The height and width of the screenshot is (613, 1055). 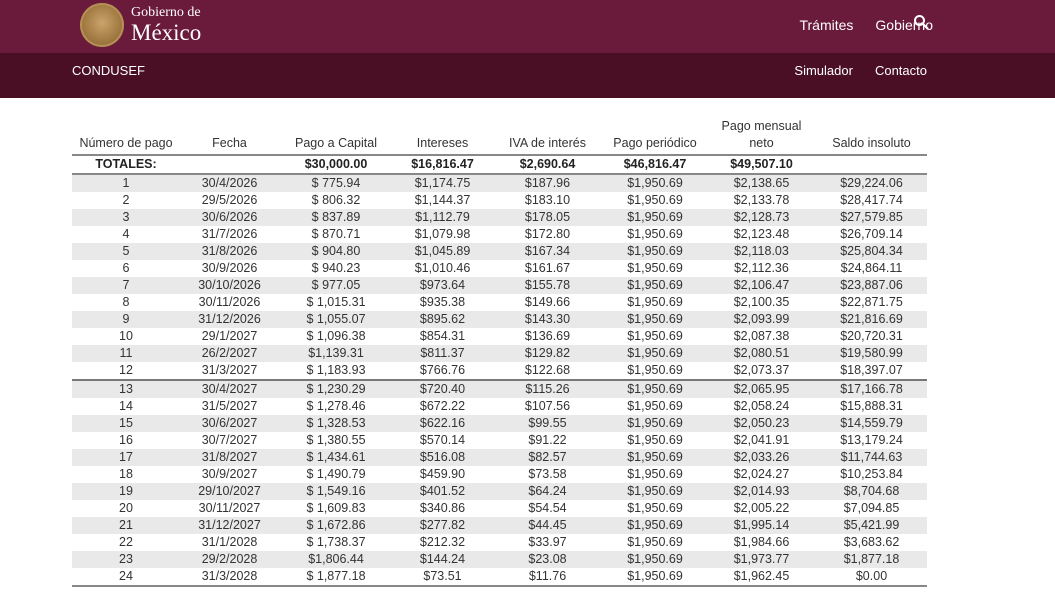 What do you see at coordinates (547, 371) in the screenshot?
I see `table-cell: $122.68` at bounding box center [547, 371].